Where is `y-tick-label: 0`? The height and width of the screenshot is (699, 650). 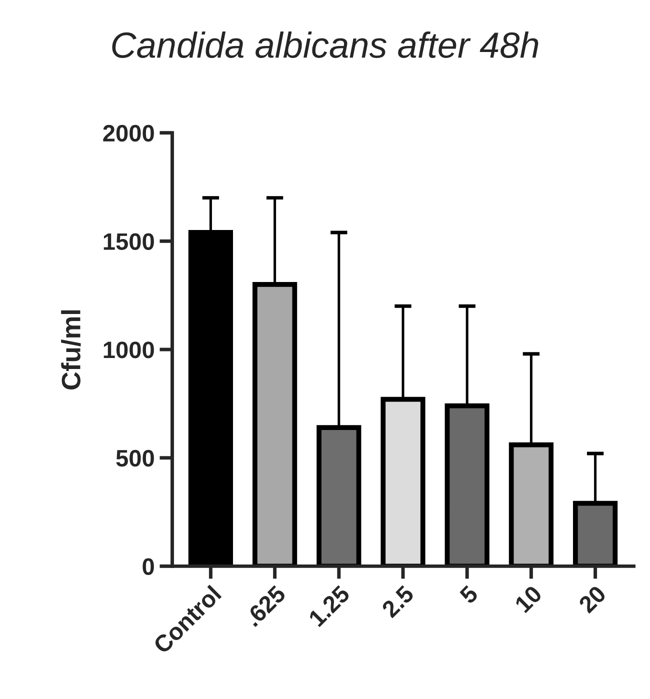 y-tick-label: 0 is located at coordinates (148, 566).